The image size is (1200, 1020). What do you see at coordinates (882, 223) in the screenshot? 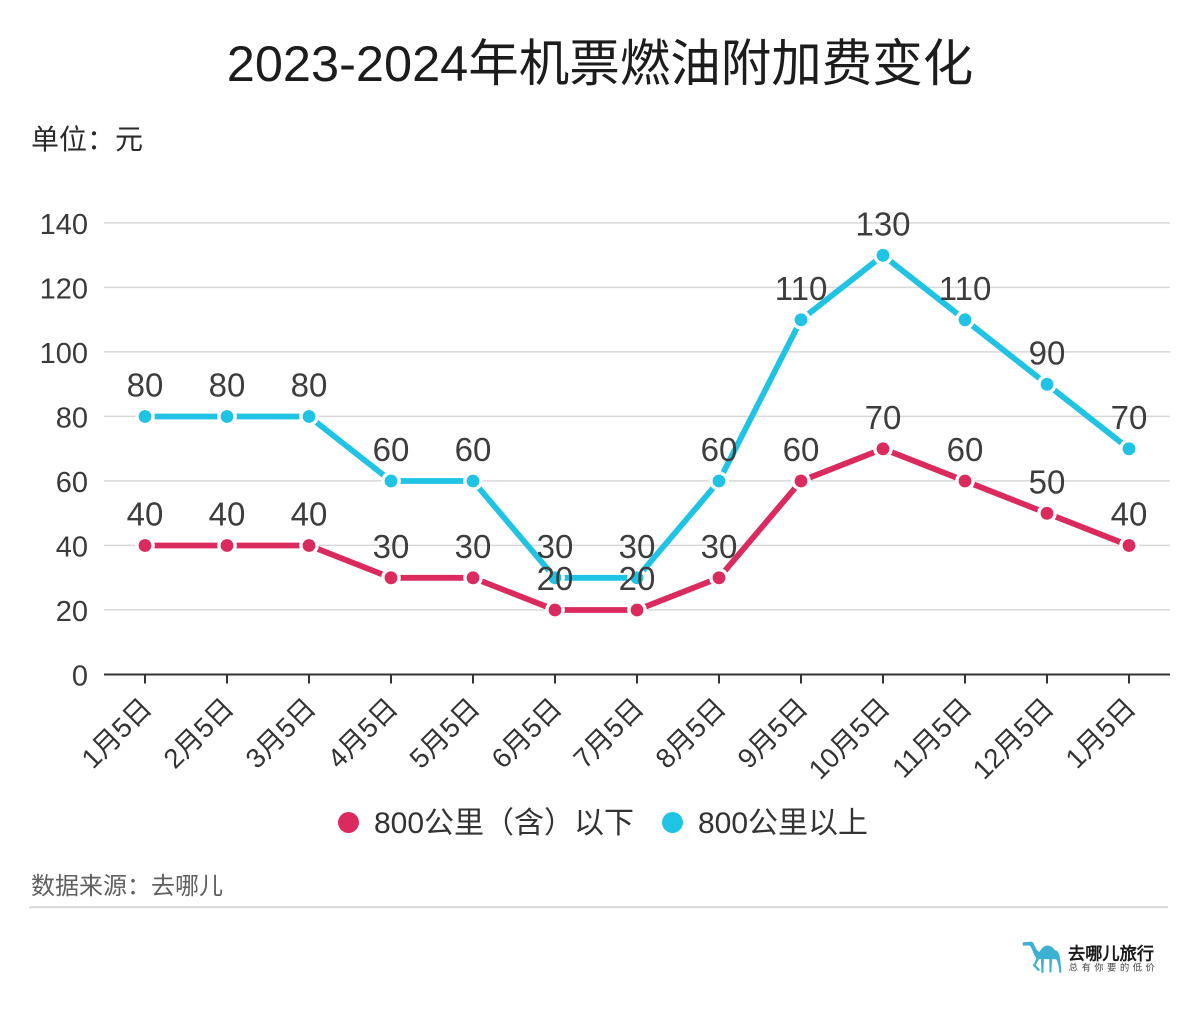
I see `svg-text: 130` at bounding box center [882, 223].